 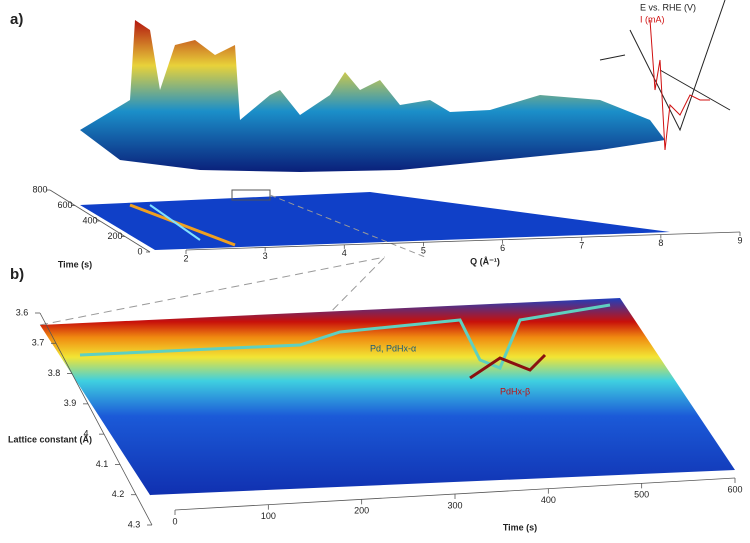 I want to click on y-axis-label: Time (s), so click(x=75, y=264).